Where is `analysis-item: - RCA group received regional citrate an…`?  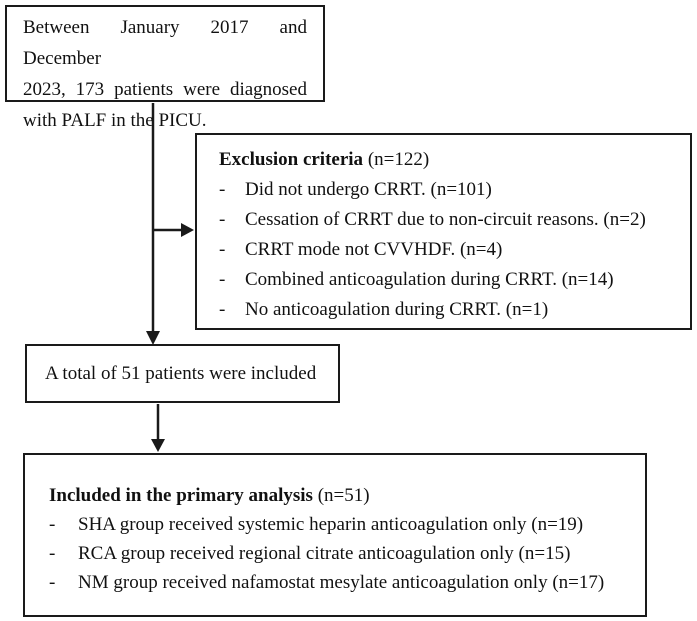 analysis-item: - RCA group received regional citrate an… is located at coordinates (342, 553).